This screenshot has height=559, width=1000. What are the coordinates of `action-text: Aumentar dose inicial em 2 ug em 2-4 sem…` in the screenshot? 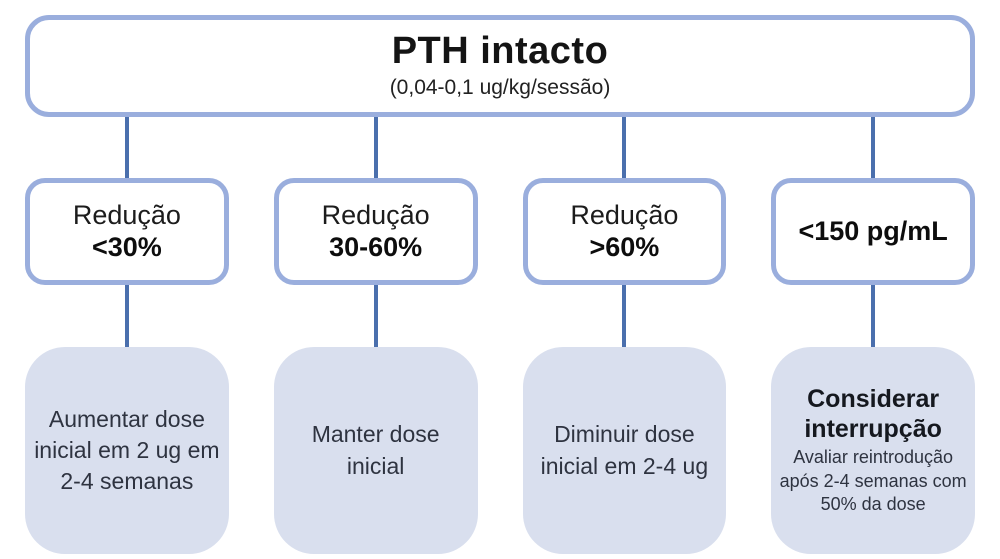 It's located at (127, 450).